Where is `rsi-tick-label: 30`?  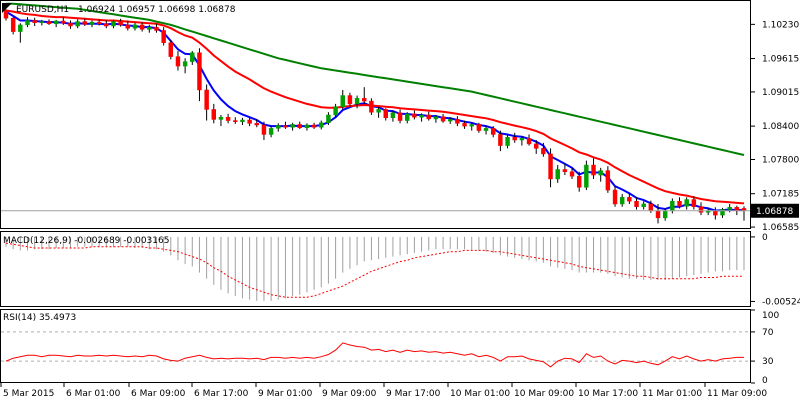
rsi-tick-label: 30 is located at coordinates (768, 362).